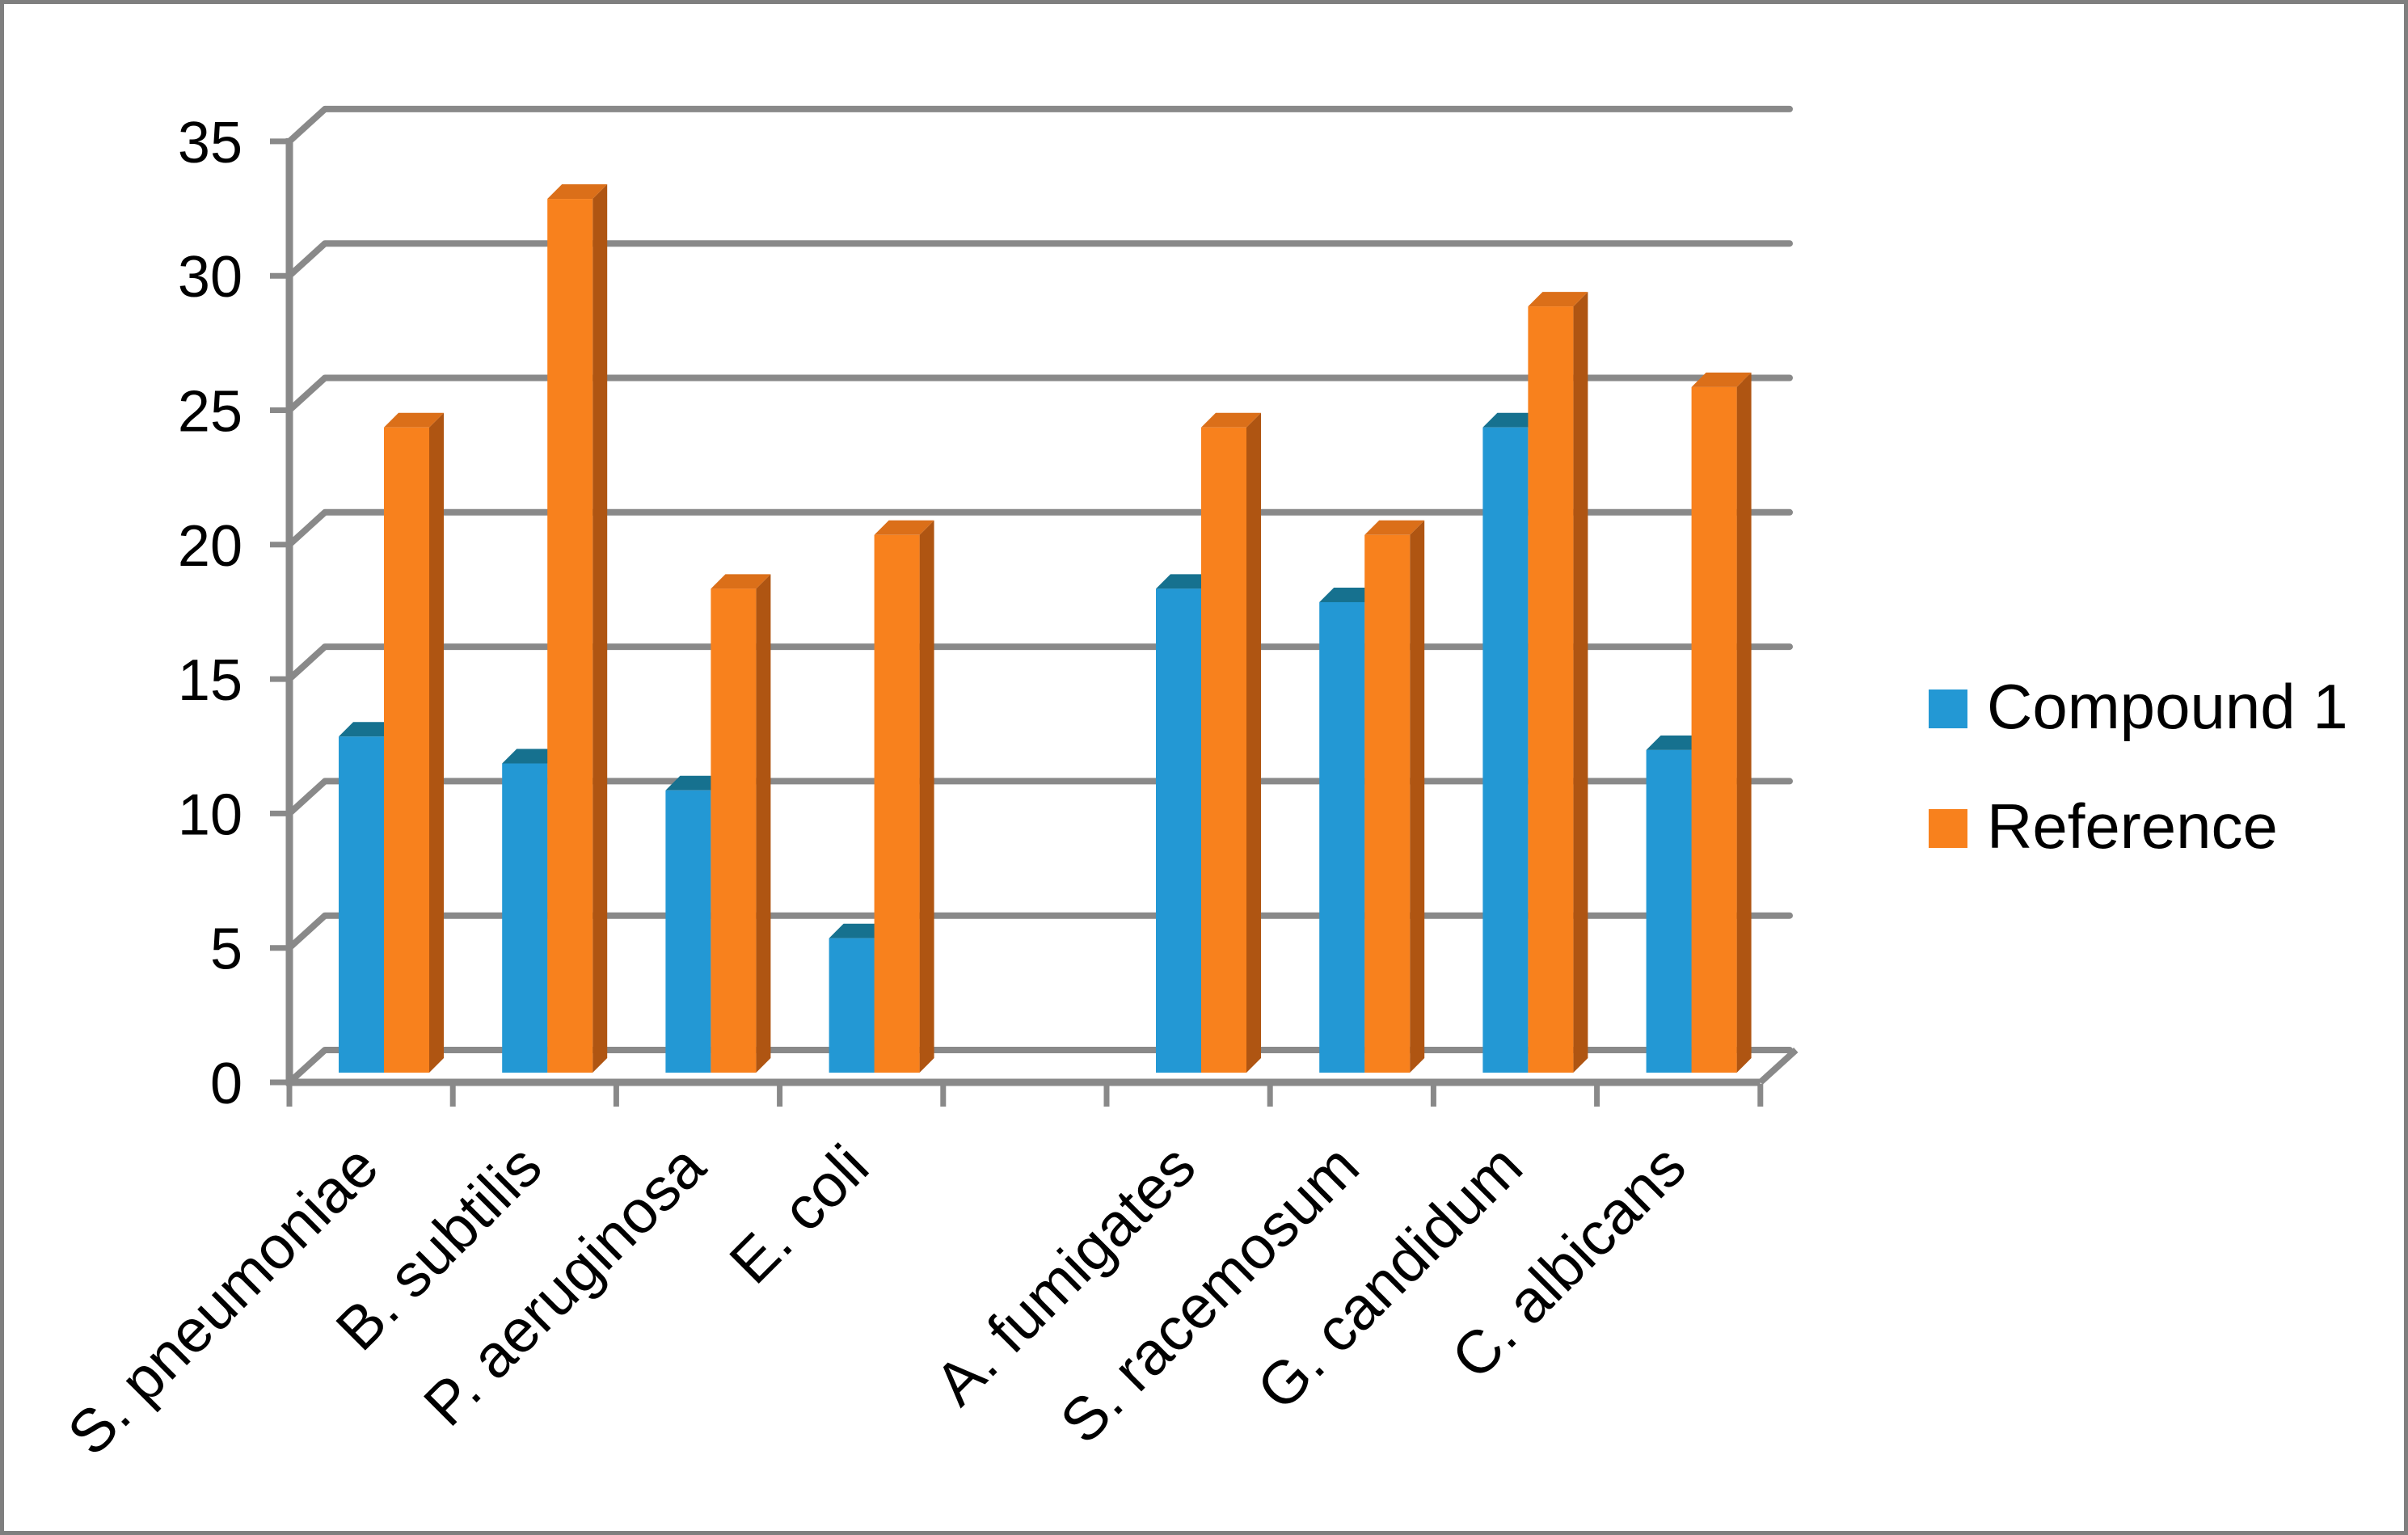  I want to click on reference-bar-s-racemosum, so click(1394, 797).